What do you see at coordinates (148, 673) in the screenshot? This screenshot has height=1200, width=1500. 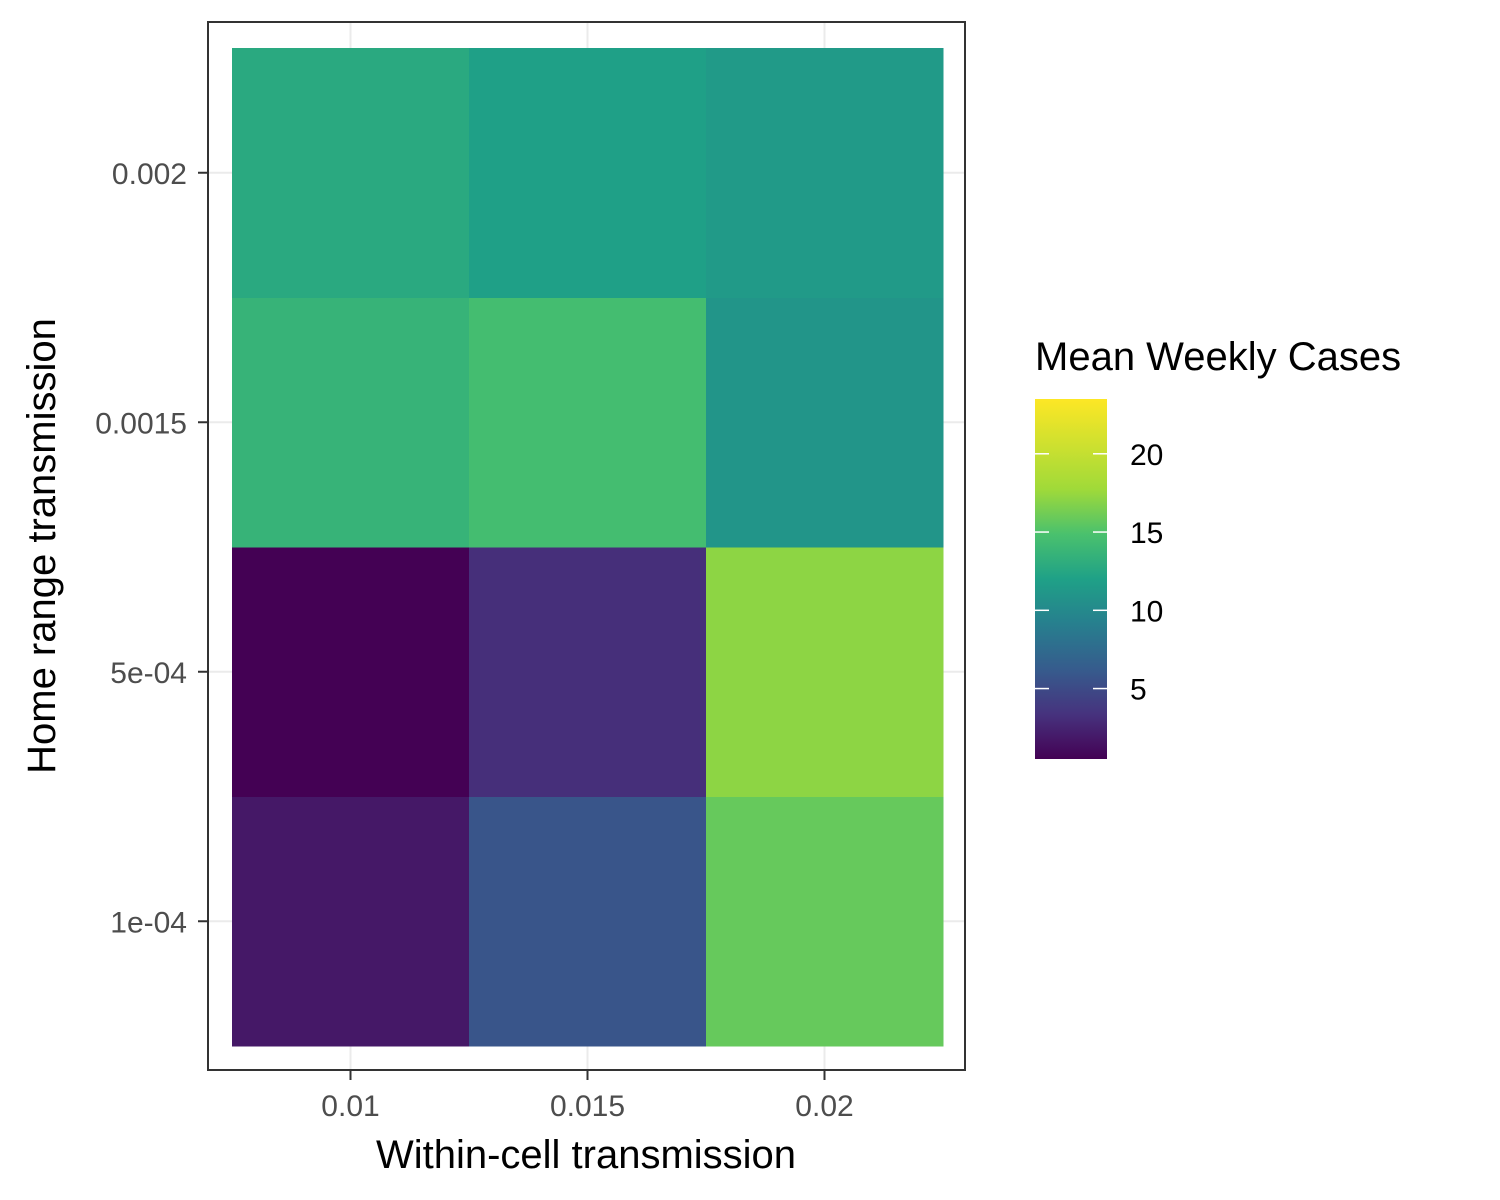 I see `y-tick-label: 5e-04` at bounding box center [148, 673].